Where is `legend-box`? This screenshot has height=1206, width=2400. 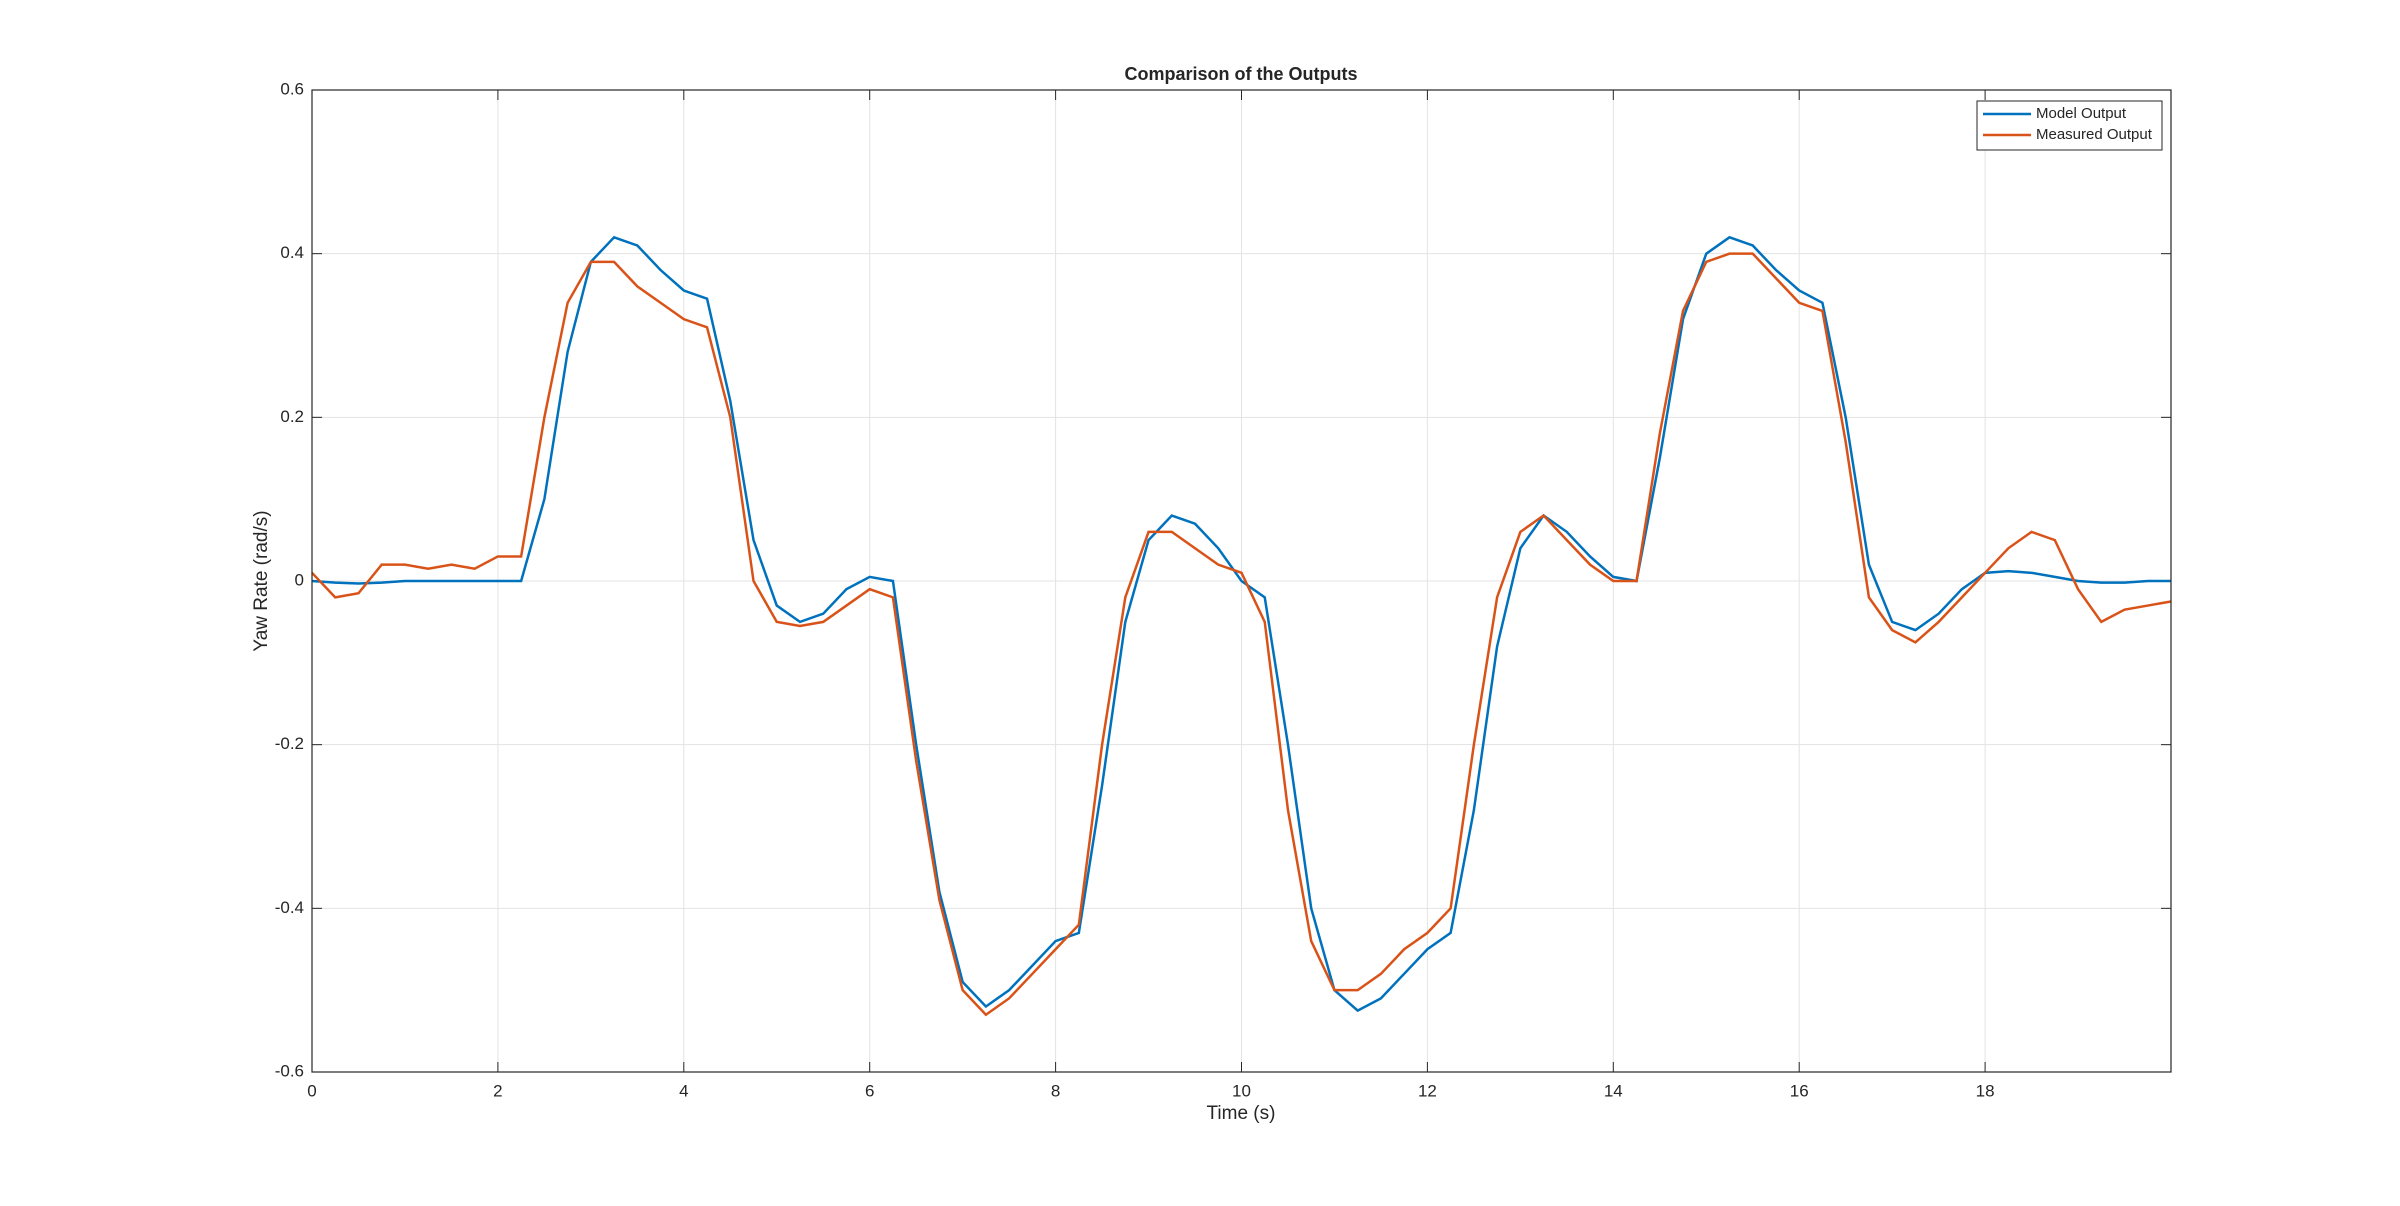 legend-box is located at coordinates (2069, 125).